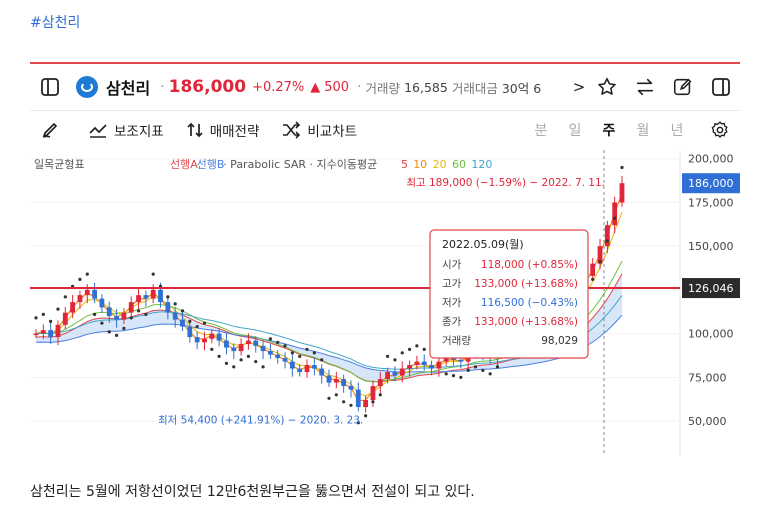 The width and height of the screenshot is (773, 517). What do you see at coordinates (329, 343) in the screenshot?
I see `span-b-line` at bounding box center [329, 343].